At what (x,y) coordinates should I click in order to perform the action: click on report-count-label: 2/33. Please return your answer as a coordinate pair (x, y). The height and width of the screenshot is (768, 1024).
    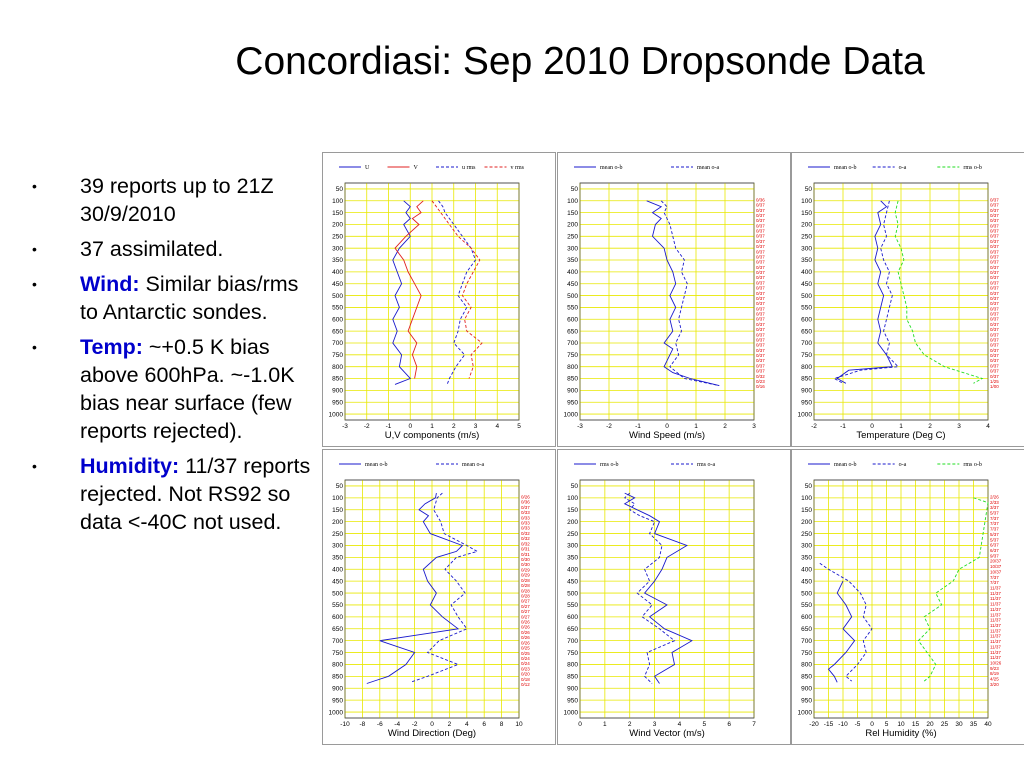
    Looking at the image, I should click on (994, 502).